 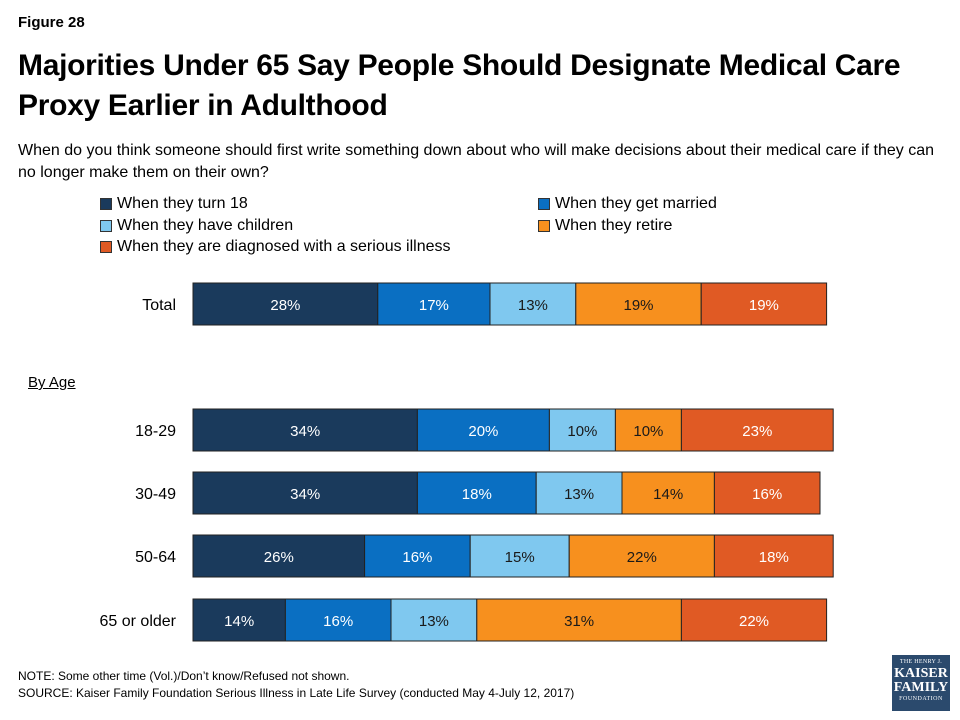 I want to click on data-label: 23%, so click(x=757, y=431).